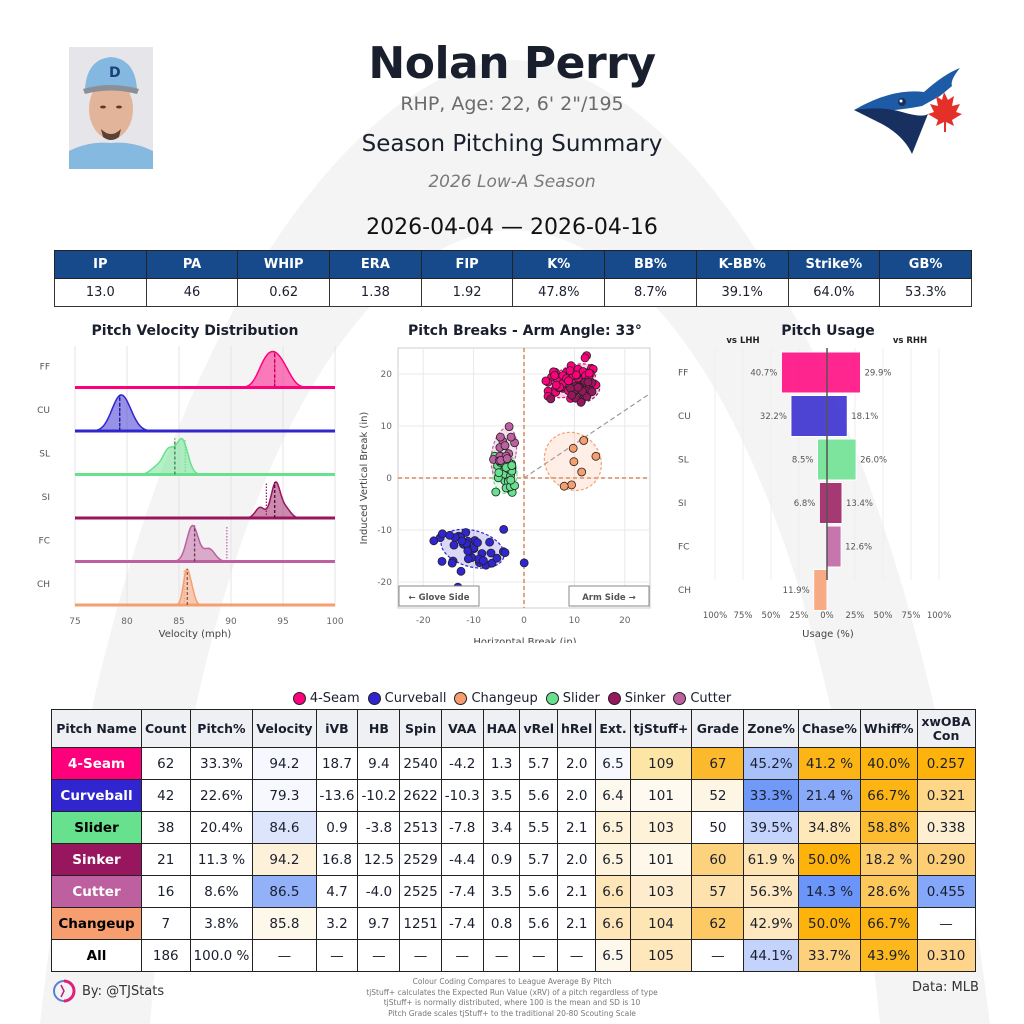  I want to click on pitch-table-cell: 42.9%, so click(771, 923).